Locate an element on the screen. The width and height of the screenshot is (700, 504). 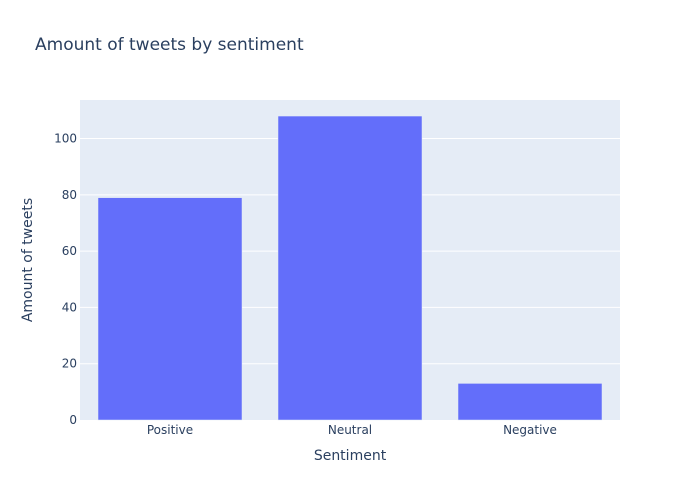
bar-positive is located at coordinates (170, 309).